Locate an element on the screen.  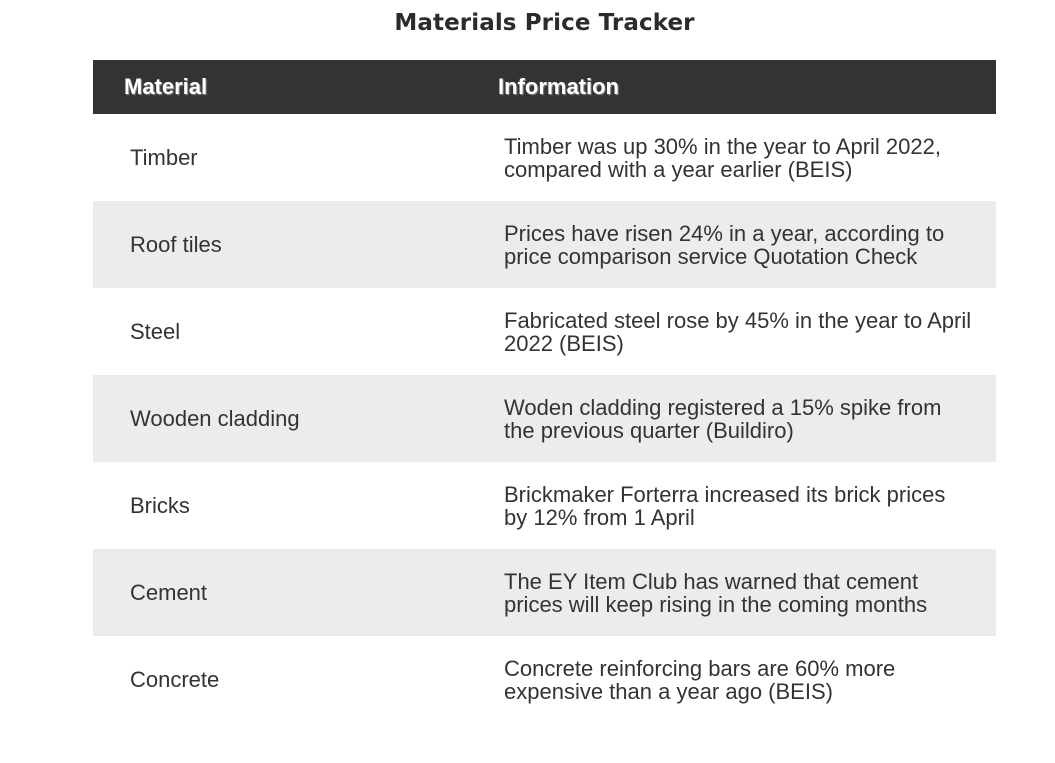
material-cell: Roof tiles is located at coordinates (176, 244).